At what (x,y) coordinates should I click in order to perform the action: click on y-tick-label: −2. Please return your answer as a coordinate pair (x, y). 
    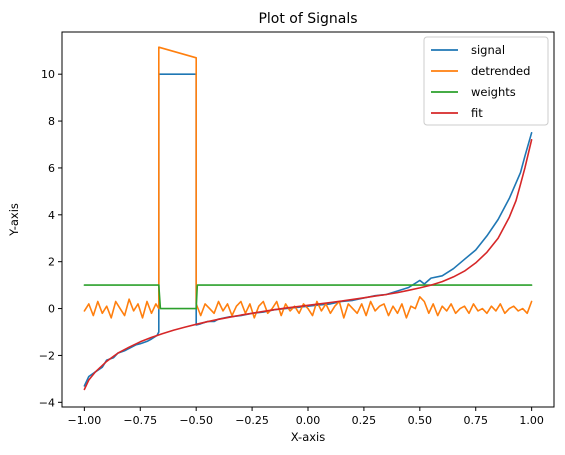
    Looking at the image, I should click on (47, 355).